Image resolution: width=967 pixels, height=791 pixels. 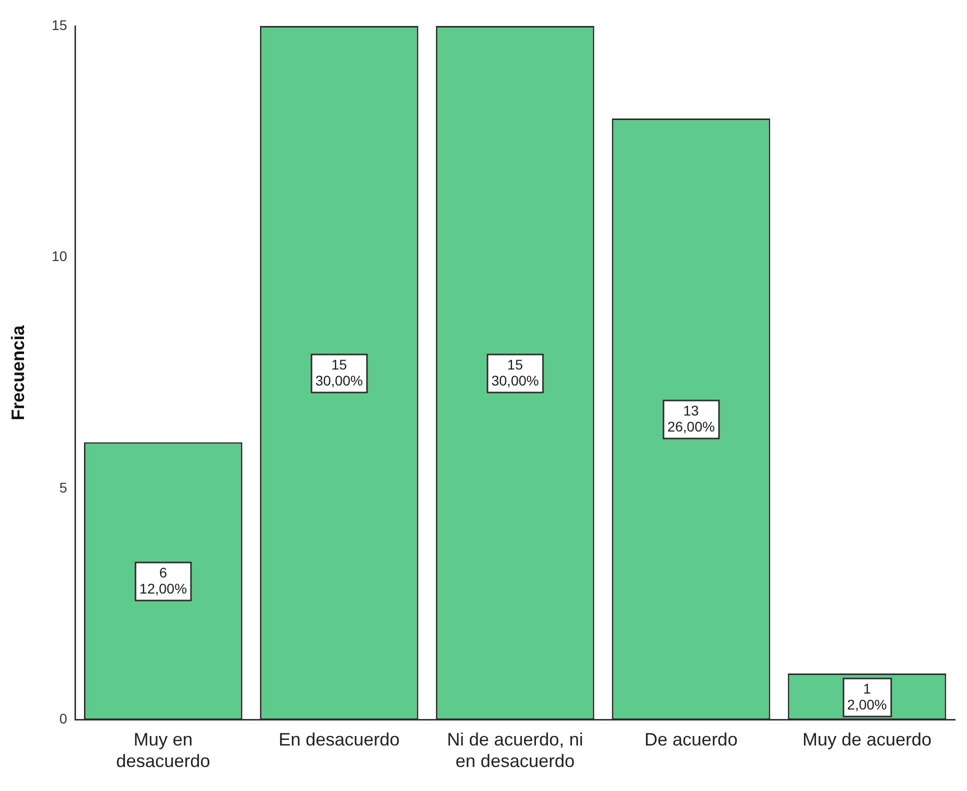 What do you see at coordinates (63, 487) in the screenshot?
I see `y-tick-label: 5` at bounding box center [63, 487].